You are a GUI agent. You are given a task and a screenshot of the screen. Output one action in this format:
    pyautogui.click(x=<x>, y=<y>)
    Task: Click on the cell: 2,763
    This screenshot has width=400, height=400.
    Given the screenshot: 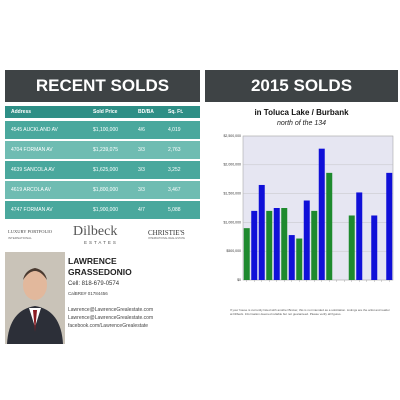 What is the action you would take?
    pyautogui.click(x=174, y=150)
    